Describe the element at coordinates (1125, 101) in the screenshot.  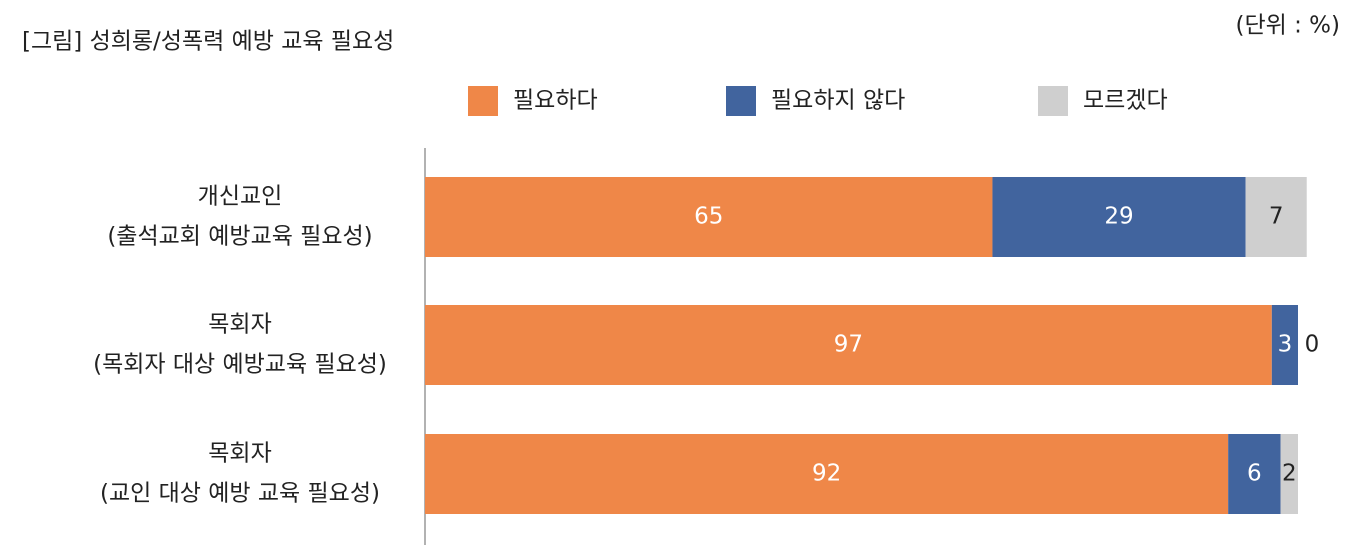
I see `legend-label: 모르겠다` at that location.